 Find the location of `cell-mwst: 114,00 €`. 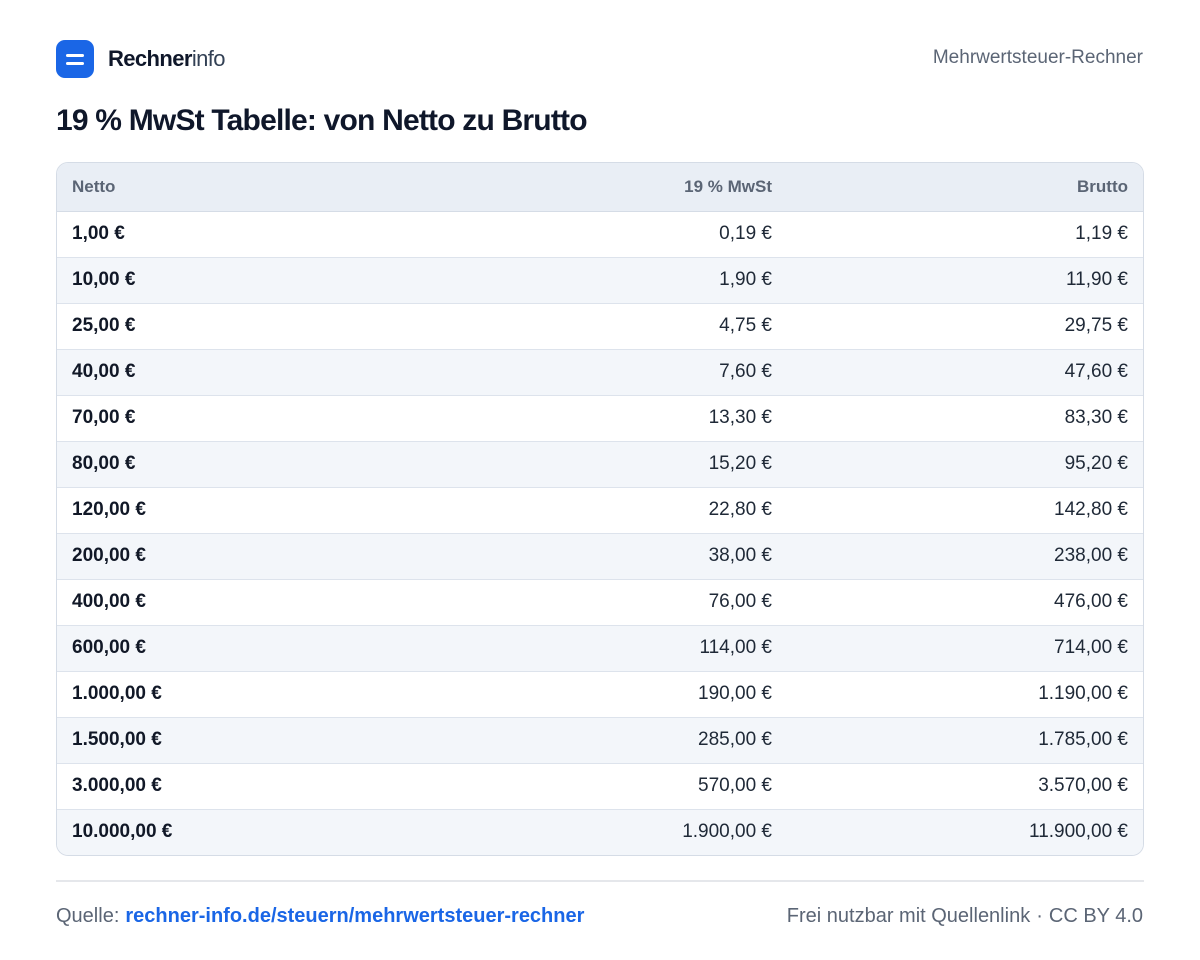

cell-mwst: 114,00 € is located at coordinates (602, 647).